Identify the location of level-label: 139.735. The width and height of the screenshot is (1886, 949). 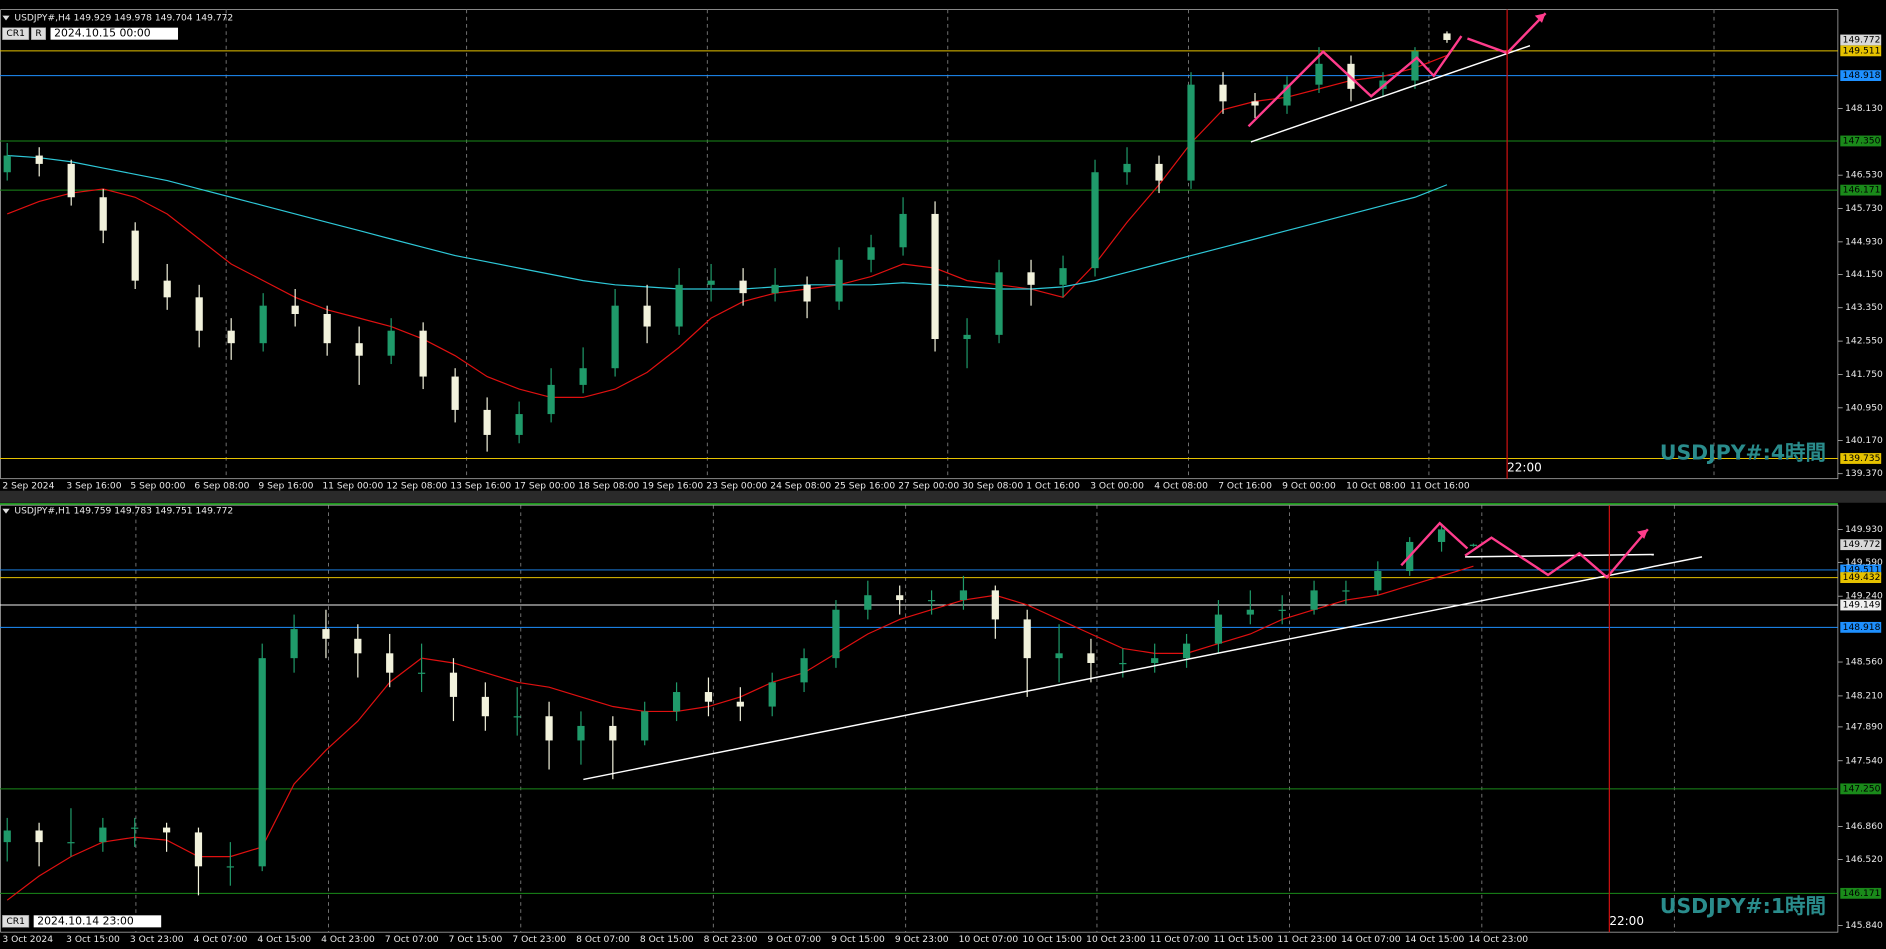
(1862, 459).